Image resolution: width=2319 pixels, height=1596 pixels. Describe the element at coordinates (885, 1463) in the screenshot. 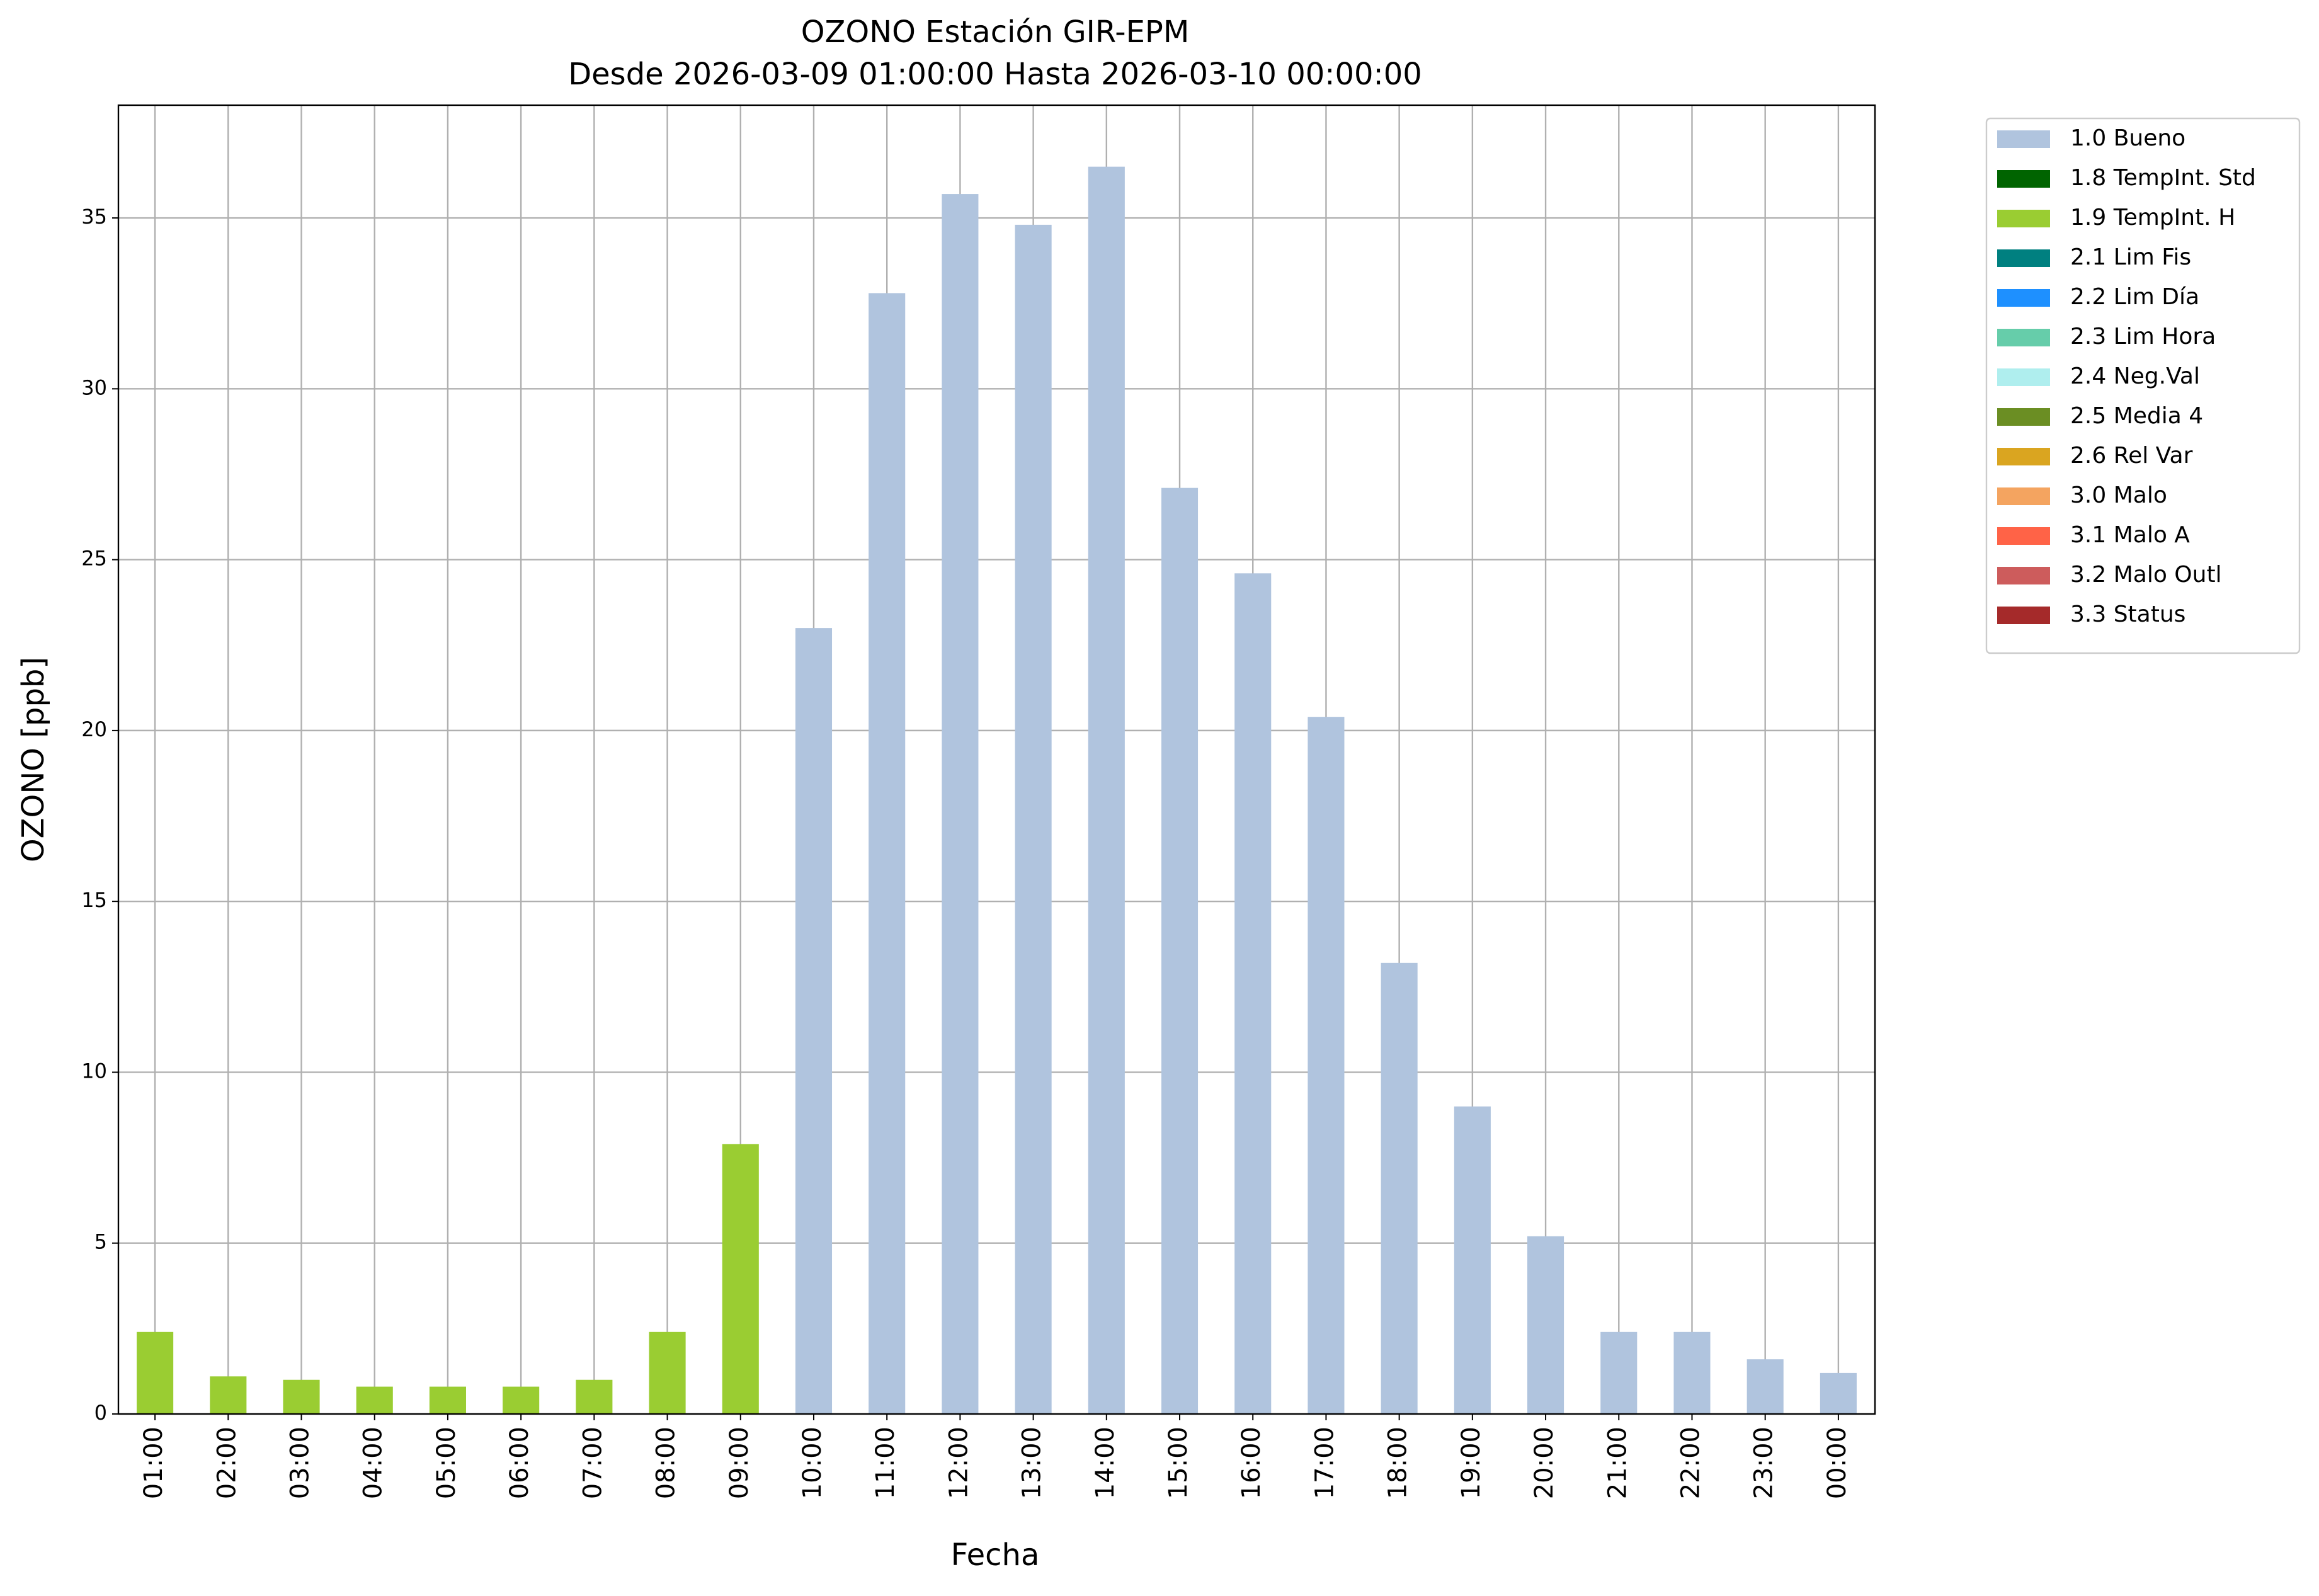

I see `x-tick-label: 11:00` at that location.